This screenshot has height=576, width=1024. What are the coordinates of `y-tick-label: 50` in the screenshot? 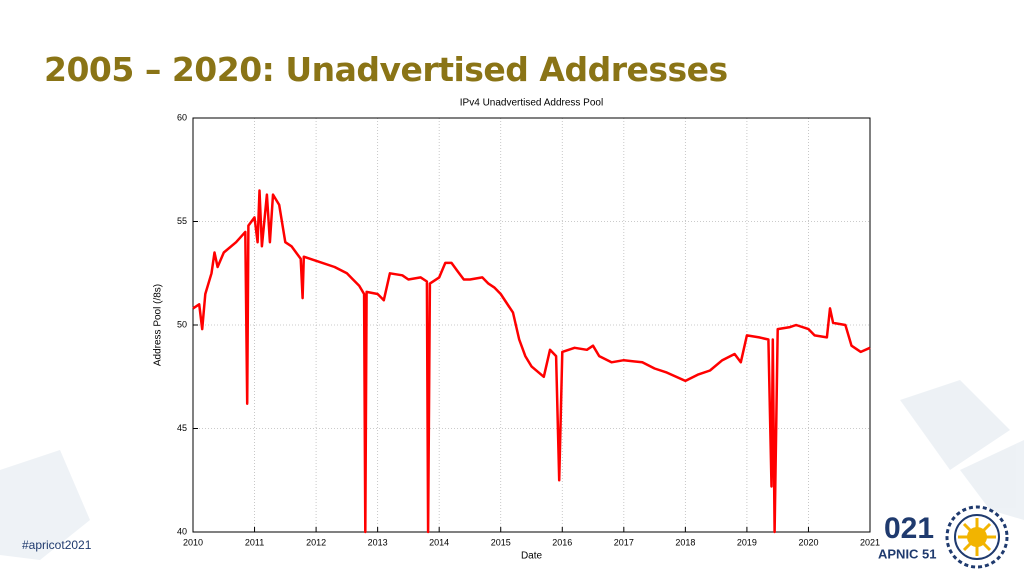 It's located at (182, 324).